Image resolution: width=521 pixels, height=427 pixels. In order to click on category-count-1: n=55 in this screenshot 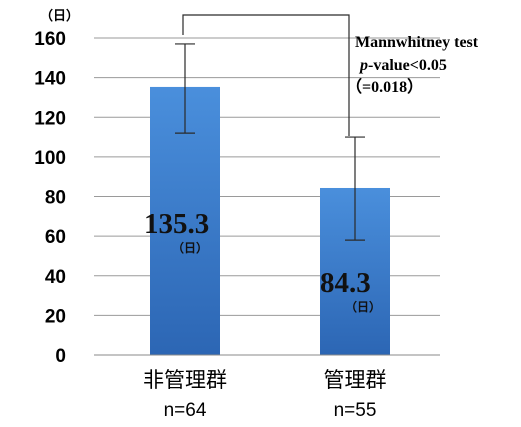, I will do `click(355, 410)`.